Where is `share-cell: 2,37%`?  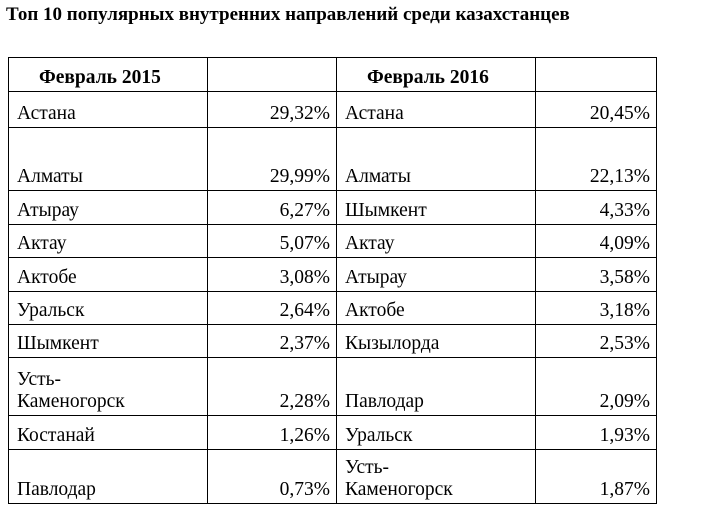
share-cell: 2,37% is located at coordinates (272, 341).